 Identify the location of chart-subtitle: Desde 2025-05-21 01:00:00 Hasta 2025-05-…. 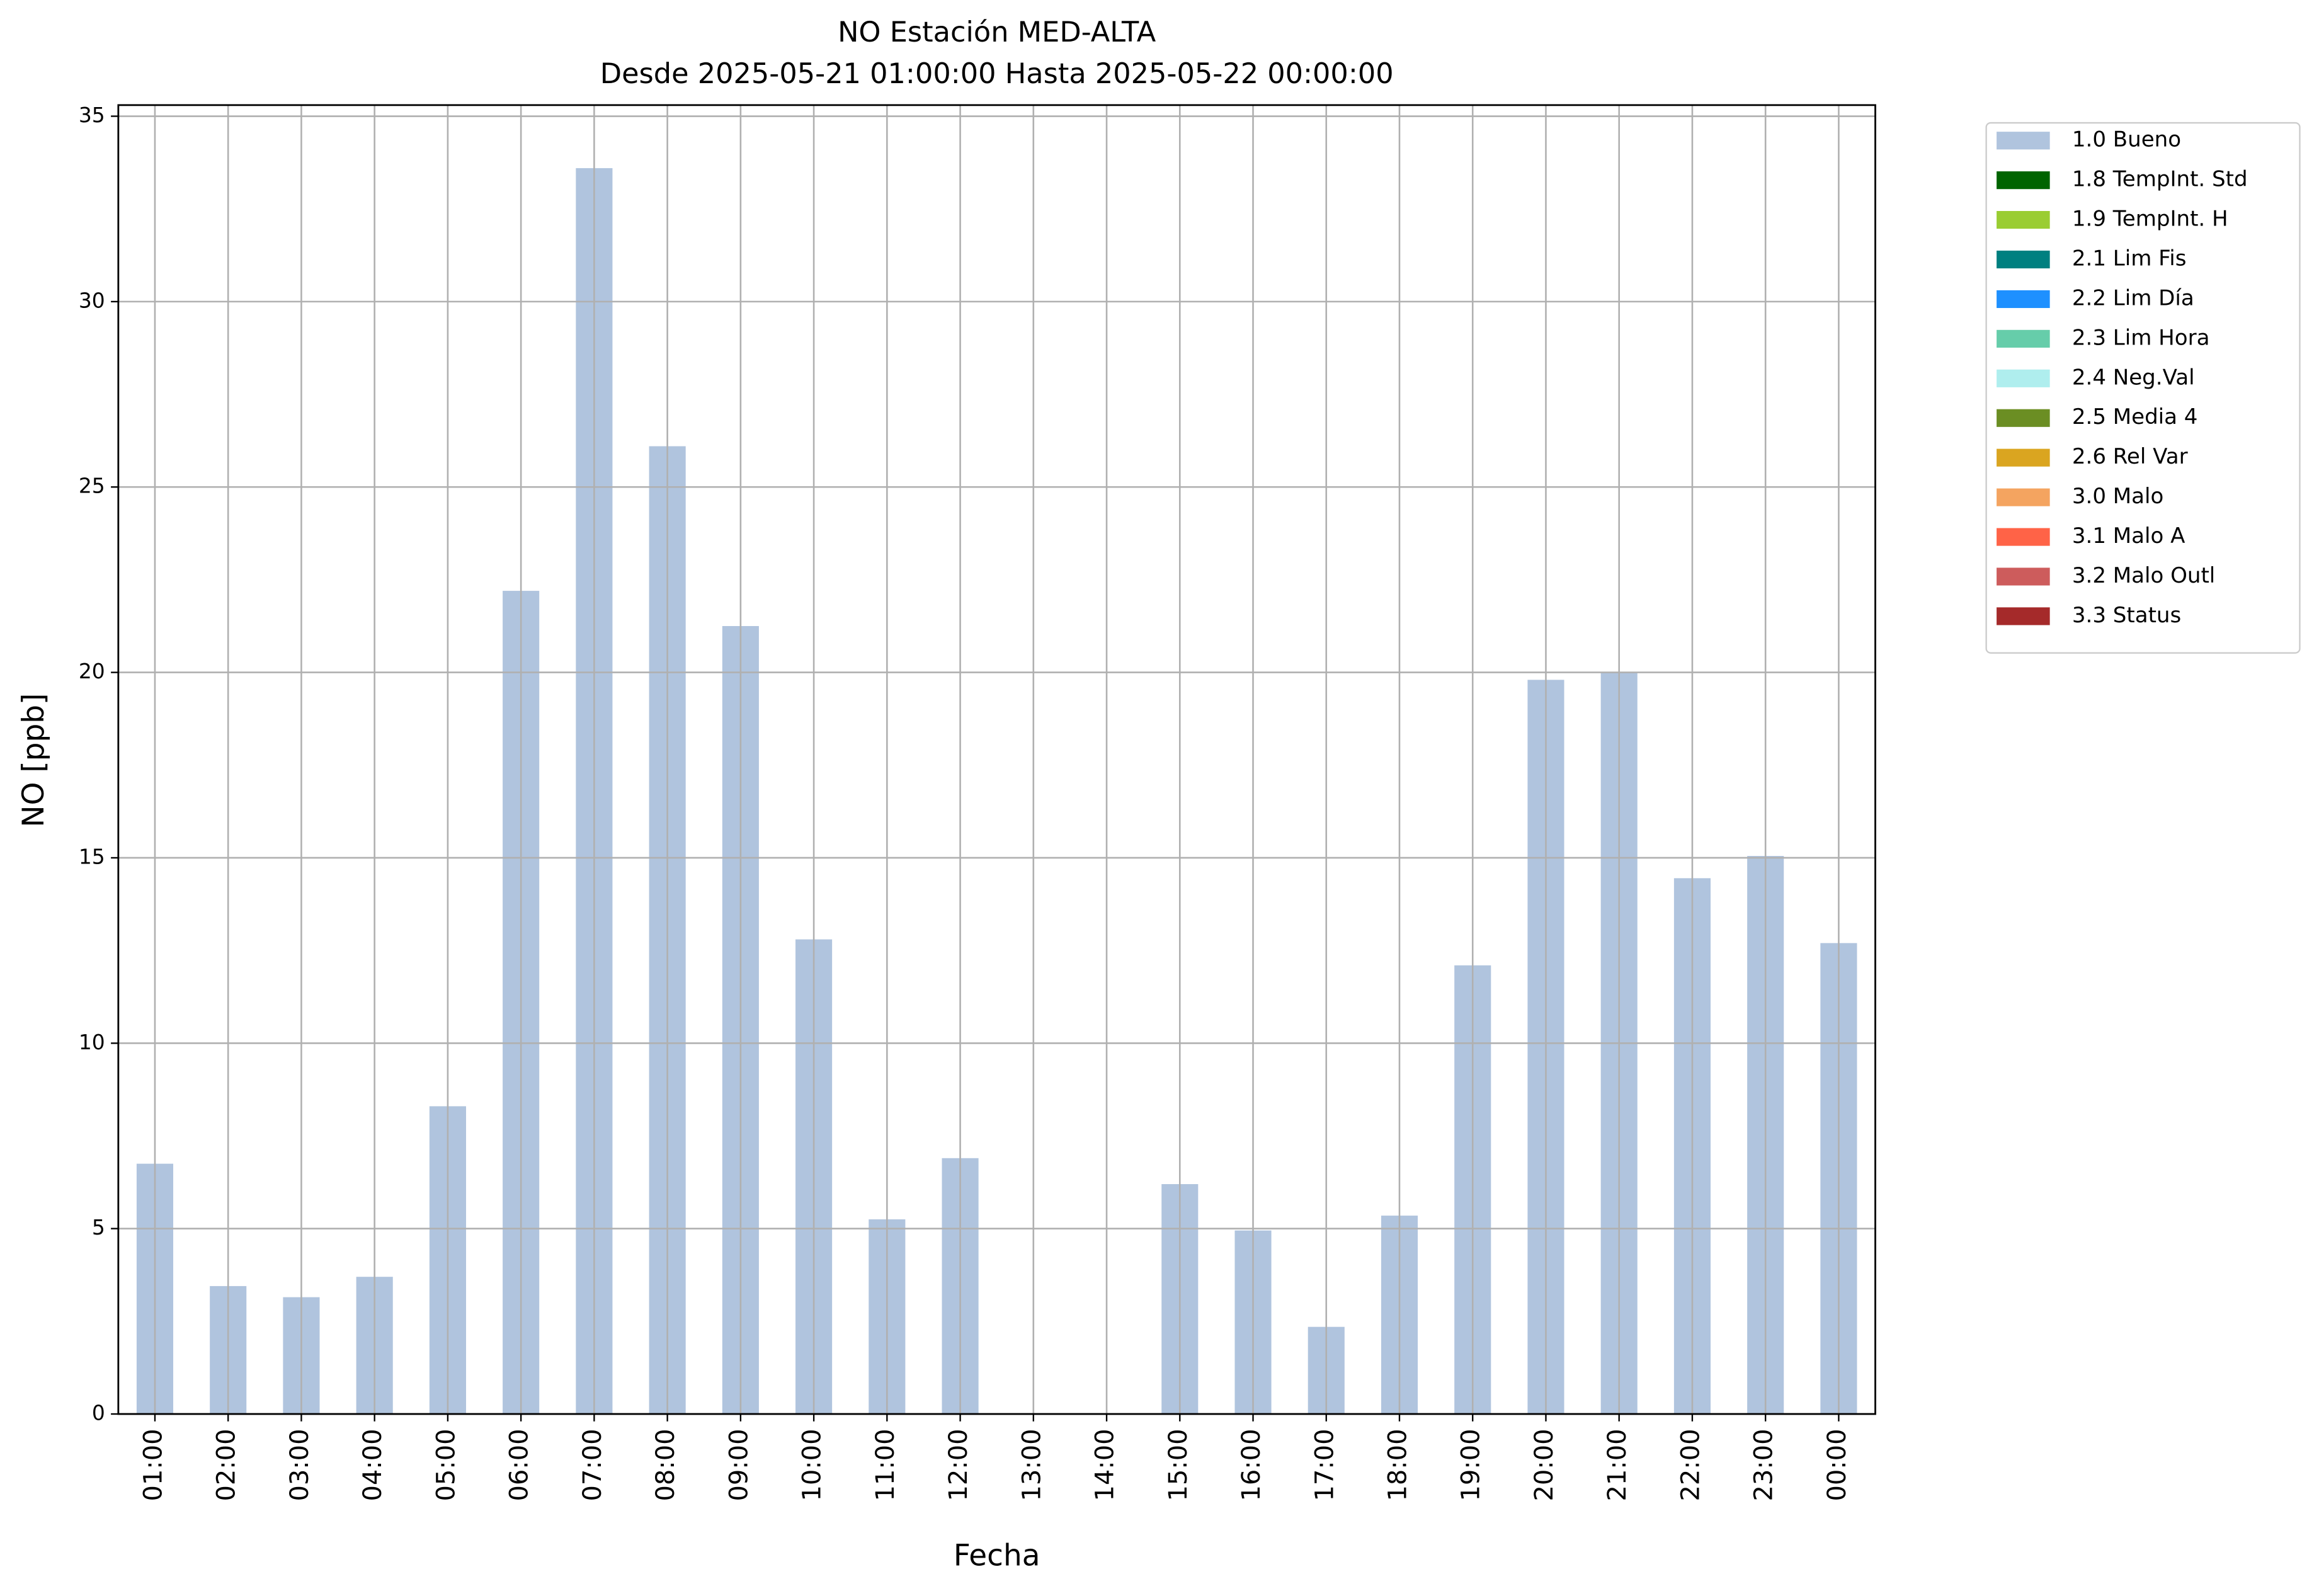
(997, 73).